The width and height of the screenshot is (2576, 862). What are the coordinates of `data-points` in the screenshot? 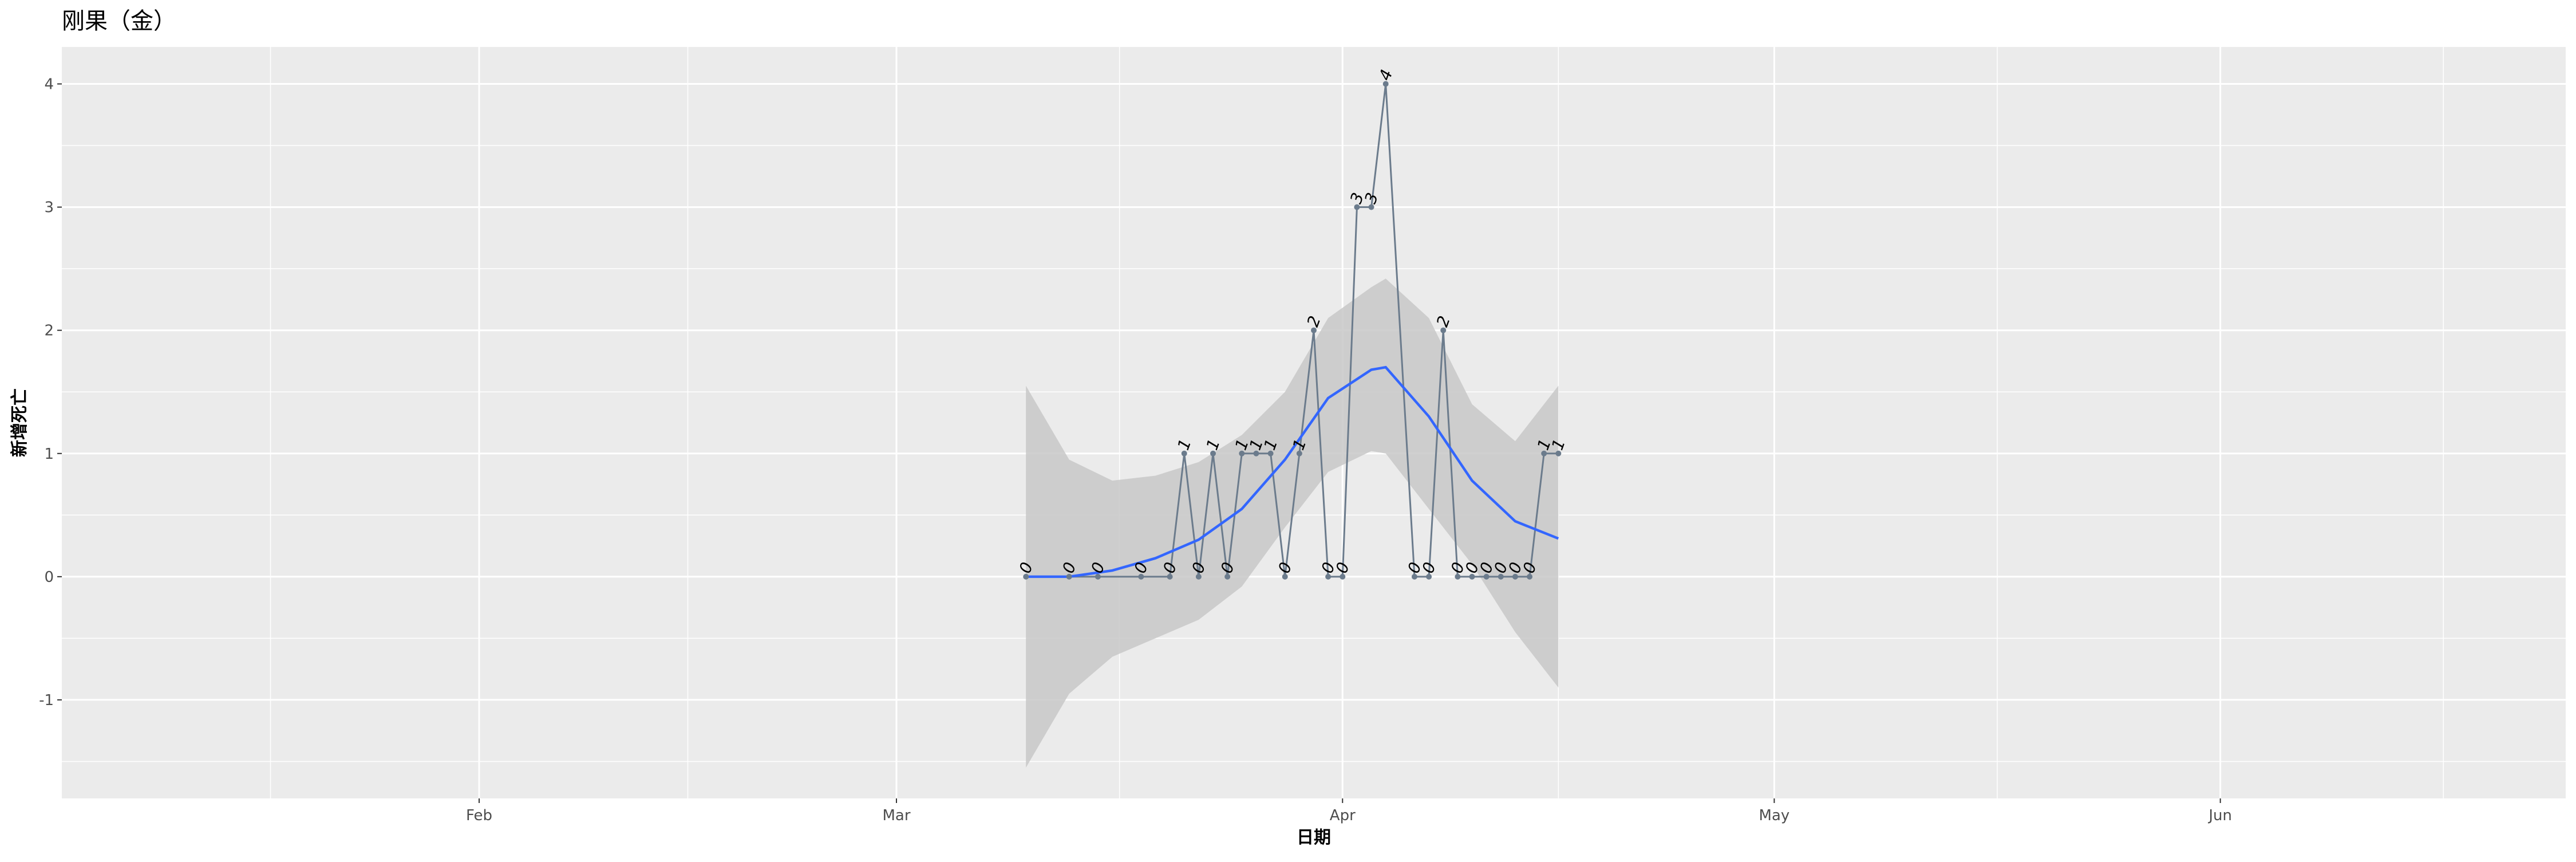 It's located at (1292, 330).